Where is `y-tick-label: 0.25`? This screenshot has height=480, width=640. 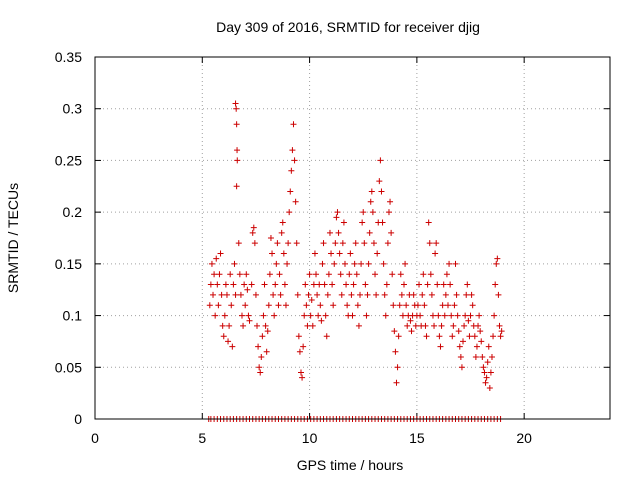
y-tick-label: 0.25 is located at coordinates (68, 160).